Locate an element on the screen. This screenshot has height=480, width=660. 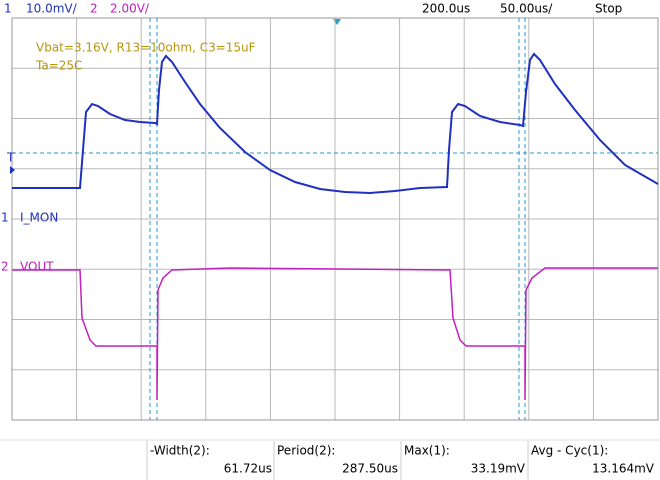
annotation-line: Ta=25C is located at coordinates (58, 66).